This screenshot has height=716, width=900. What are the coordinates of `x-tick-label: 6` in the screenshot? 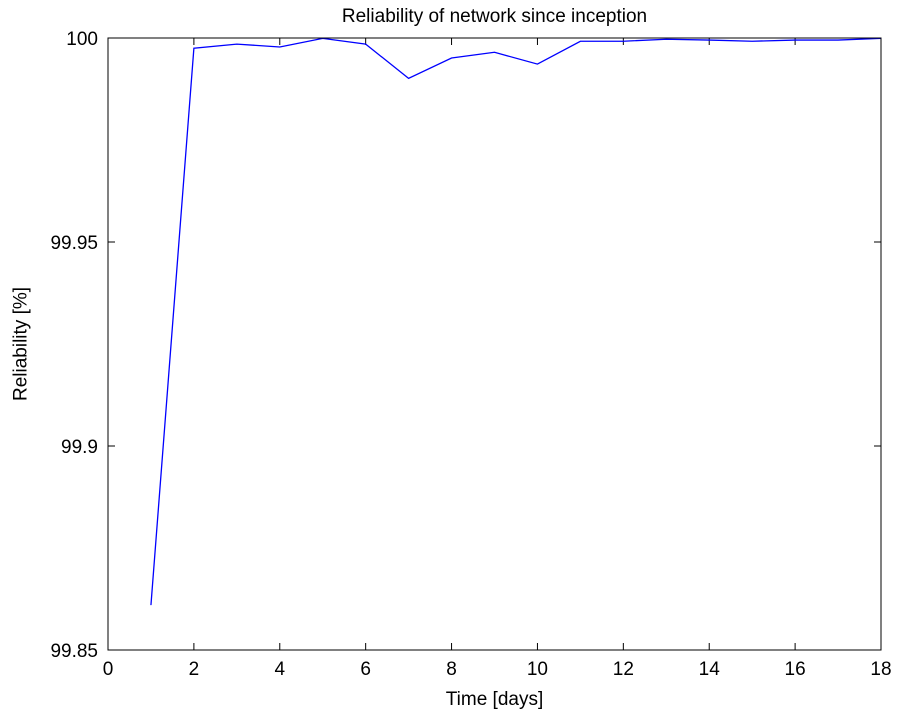 It's located at (365, 669).